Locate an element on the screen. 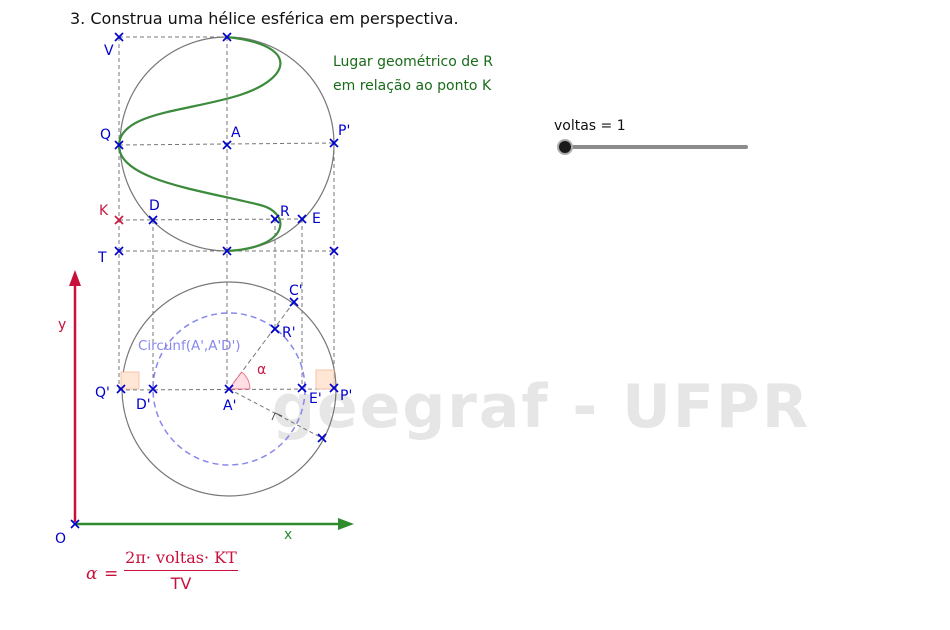  label-r-prime: R' is located at coordinates (289, 333).